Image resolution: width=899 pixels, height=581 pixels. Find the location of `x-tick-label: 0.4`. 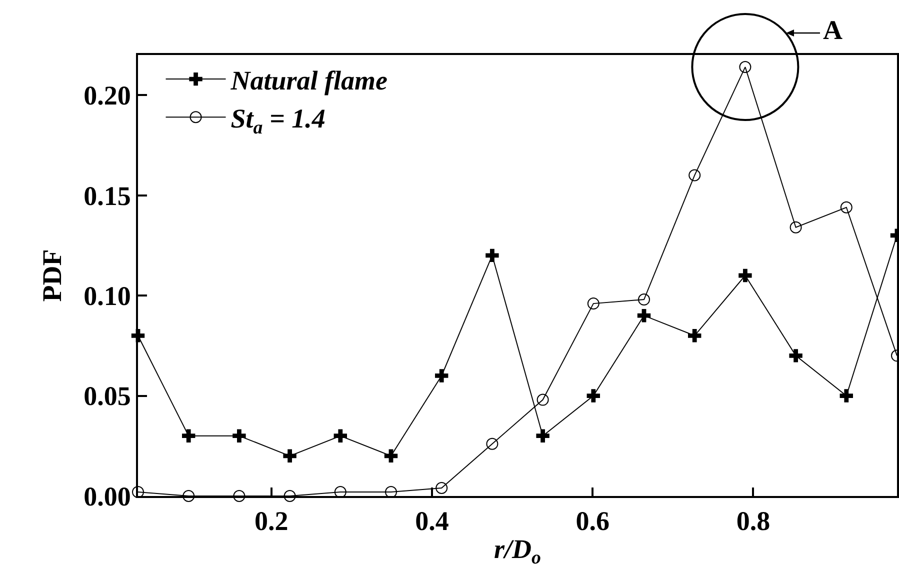

x-tick-label: 0.4 is located at coordinates (432, 521).